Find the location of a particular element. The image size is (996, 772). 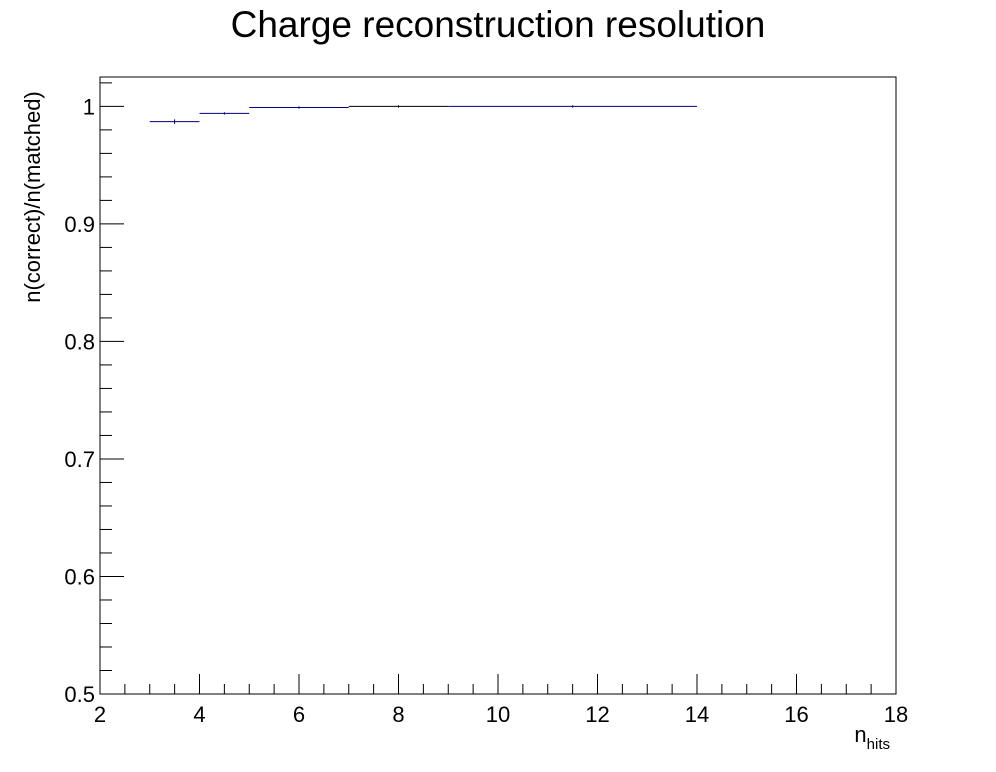

y-tick-label: 0.6 is located at coordinates (79, 576).